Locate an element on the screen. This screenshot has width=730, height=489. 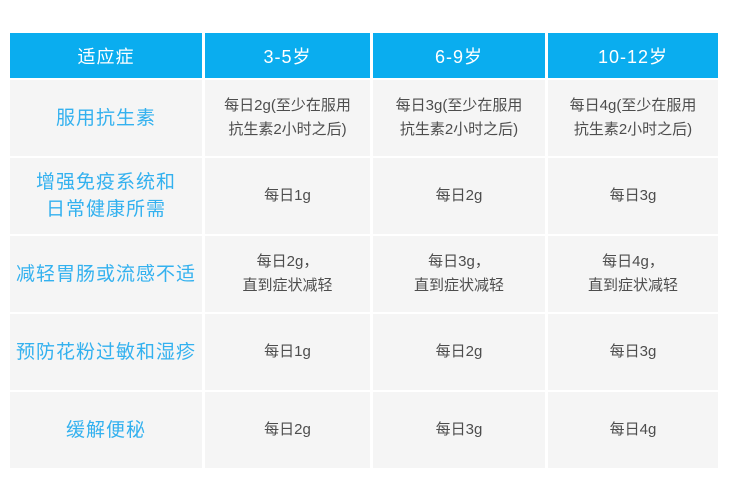
header-cell-age-6-9: 6-9岁 is located at coordinates (459, 55).